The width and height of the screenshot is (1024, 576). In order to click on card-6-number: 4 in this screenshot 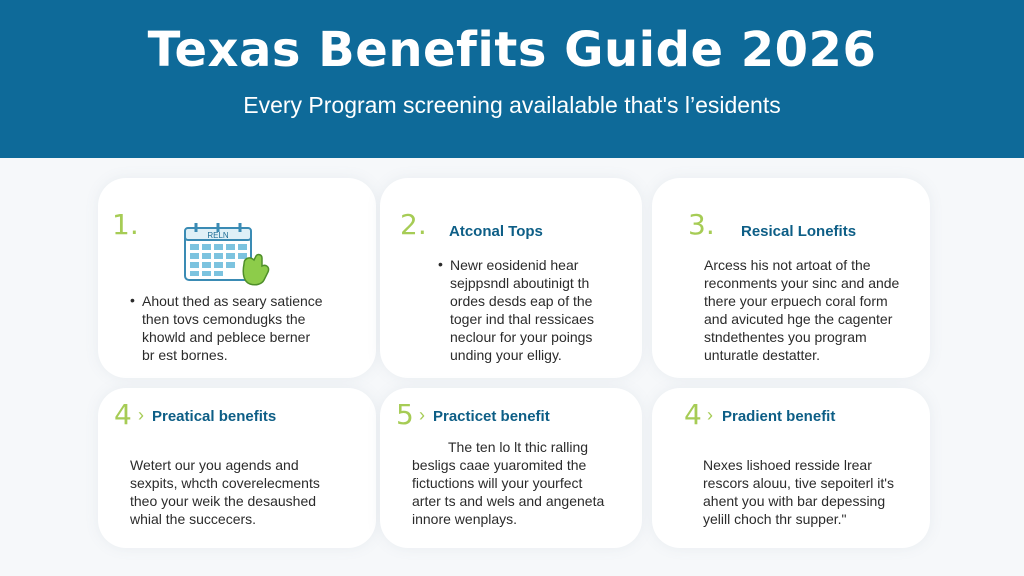, I will do `click(693, 414)`.